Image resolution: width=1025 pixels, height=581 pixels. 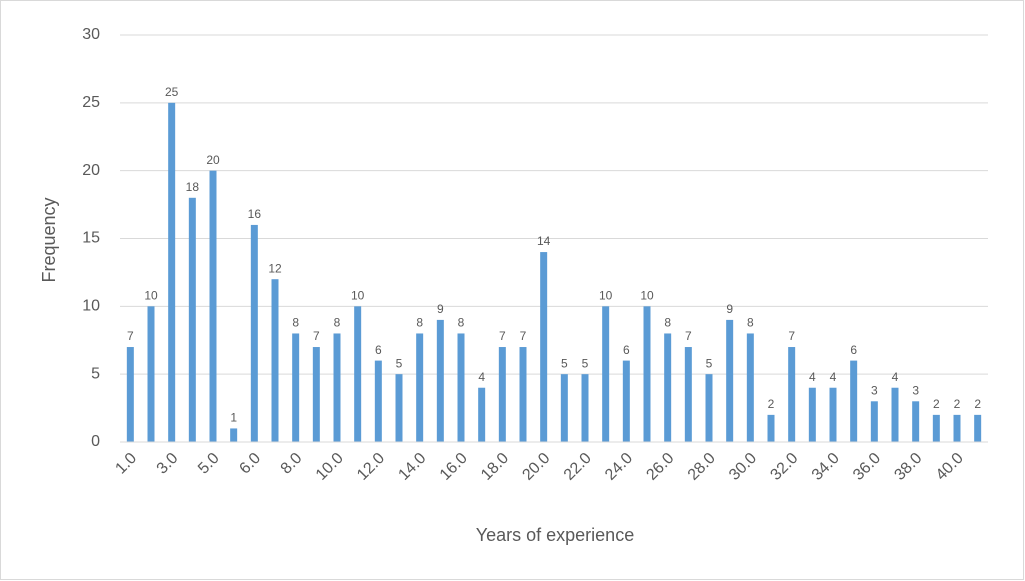 What do you see at coordinates (275, 268) in the screenshot?
I see `data-label: 12` at bounding box center [275, 268].